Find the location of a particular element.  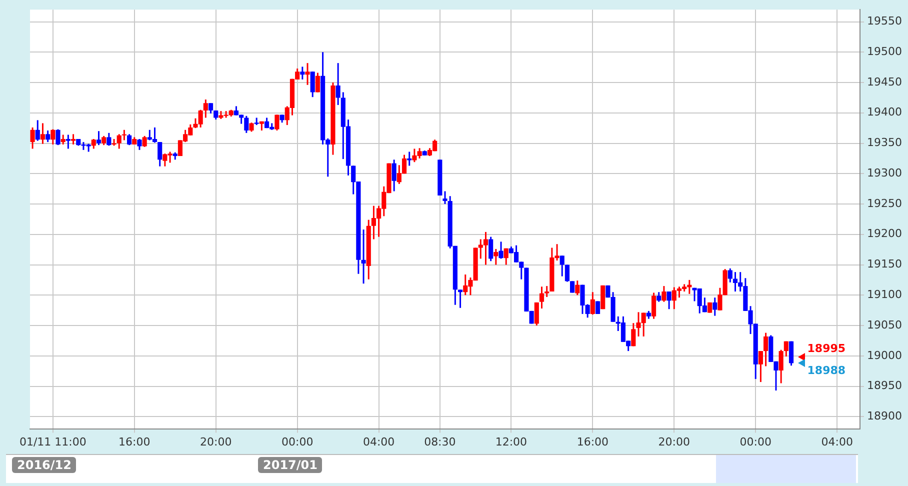

x-tick-label: 08:30 is located at coordinates (440, 441).